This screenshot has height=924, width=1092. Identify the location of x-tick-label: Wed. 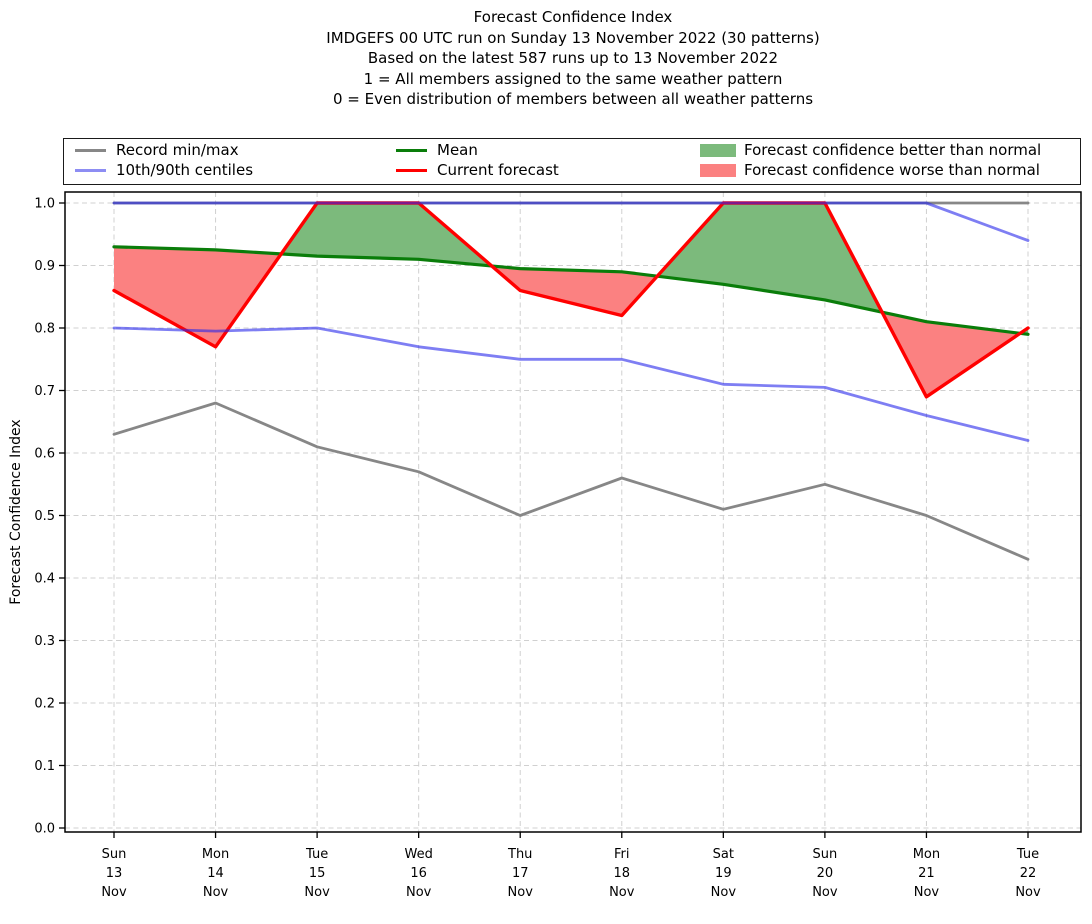
(418, 854).